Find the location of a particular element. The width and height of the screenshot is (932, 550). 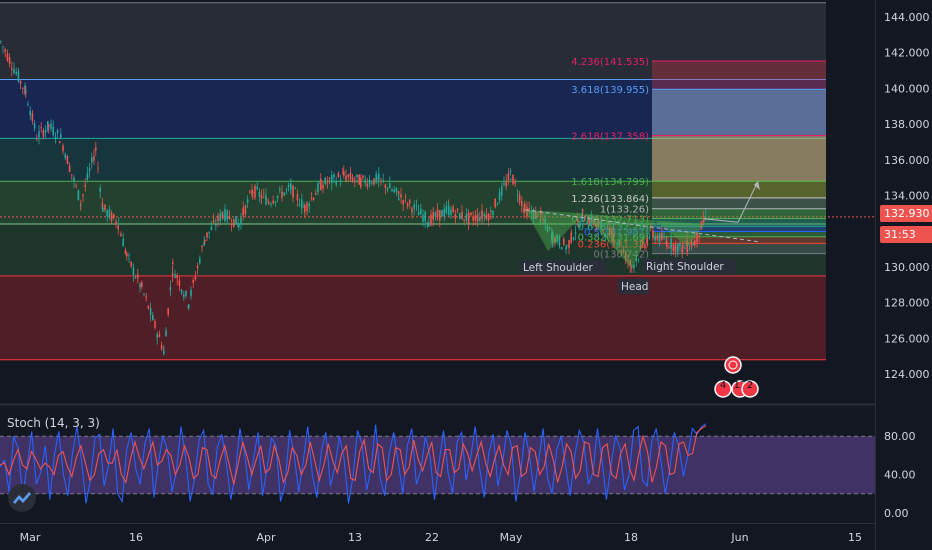

tradingview-logo-icon is located at coordinates (22, 498).